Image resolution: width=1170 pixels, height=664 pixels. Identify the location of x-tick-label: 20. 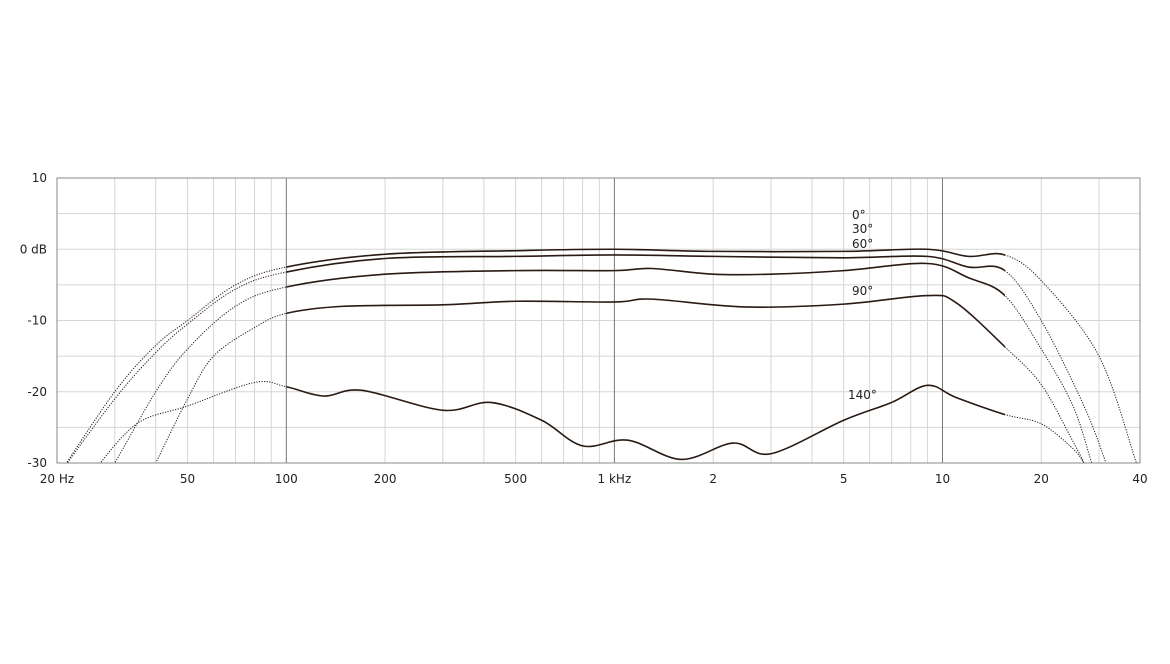
(1041, 479).